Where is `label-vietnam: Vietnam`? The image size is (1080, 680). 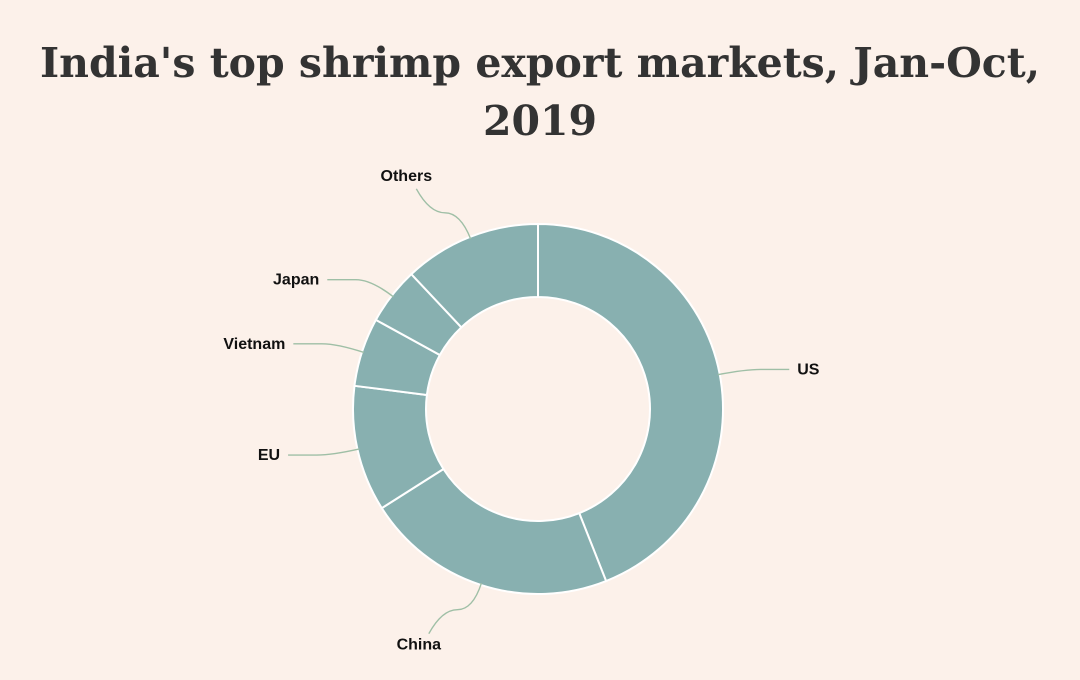 label-vietnam: Vietnam is located at coordinates (254, 344).